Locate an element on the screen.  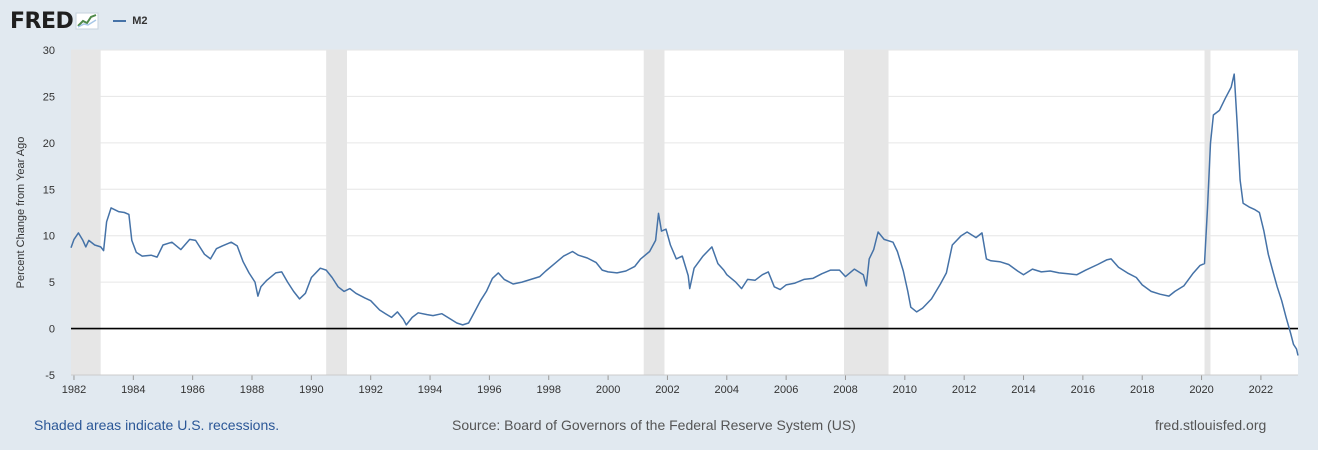
y-tick-label: 20 is located at coordinates (49, 144).